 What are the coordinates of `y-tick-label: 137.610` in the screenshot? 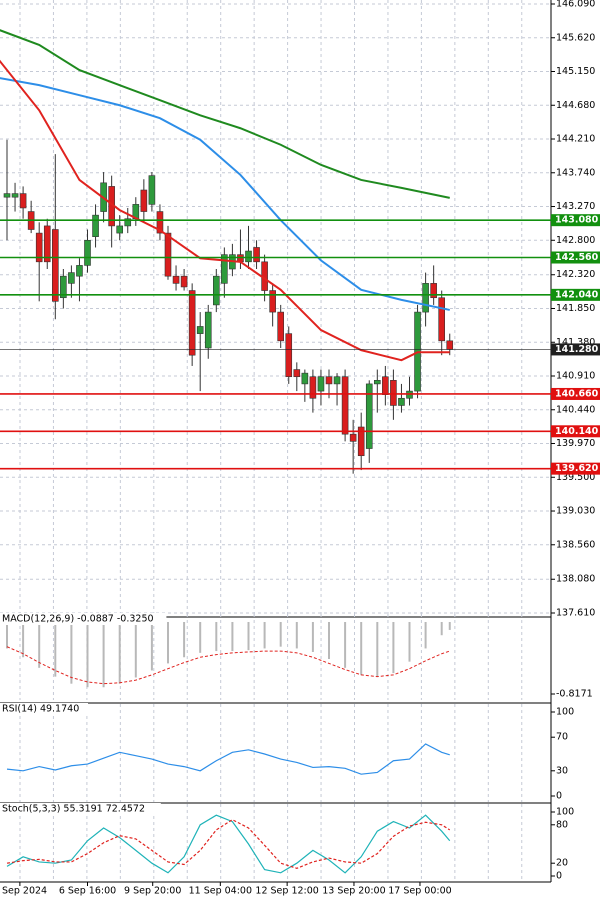 It's located at (575, 613).